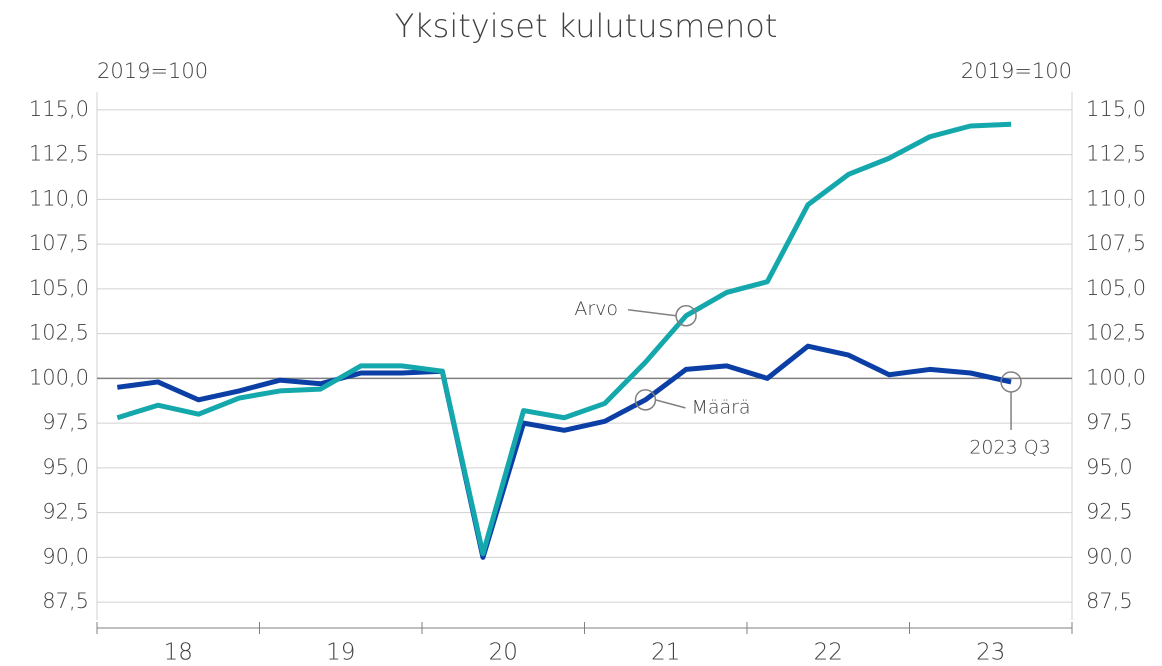 Image resolution: width=1162 pixels, height=666 pixels. What do you see at coordinates (1116, 377) in the screenshot?
I see `y2-tick-label: 100,0` at bounding box center [1116, 377].